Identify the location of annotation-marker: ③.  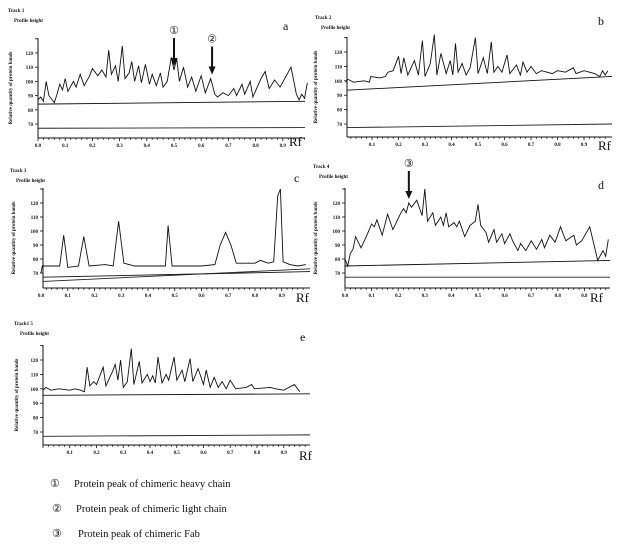
(409, 164).